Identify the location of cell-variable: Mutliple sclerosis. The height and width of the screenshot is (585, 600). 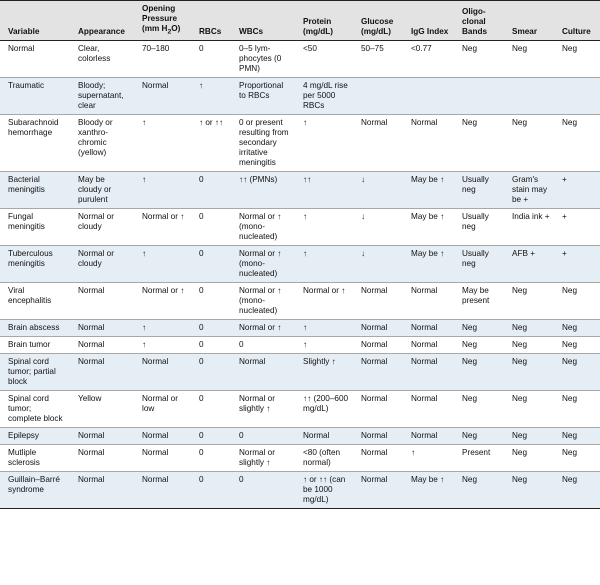
(35, 458).